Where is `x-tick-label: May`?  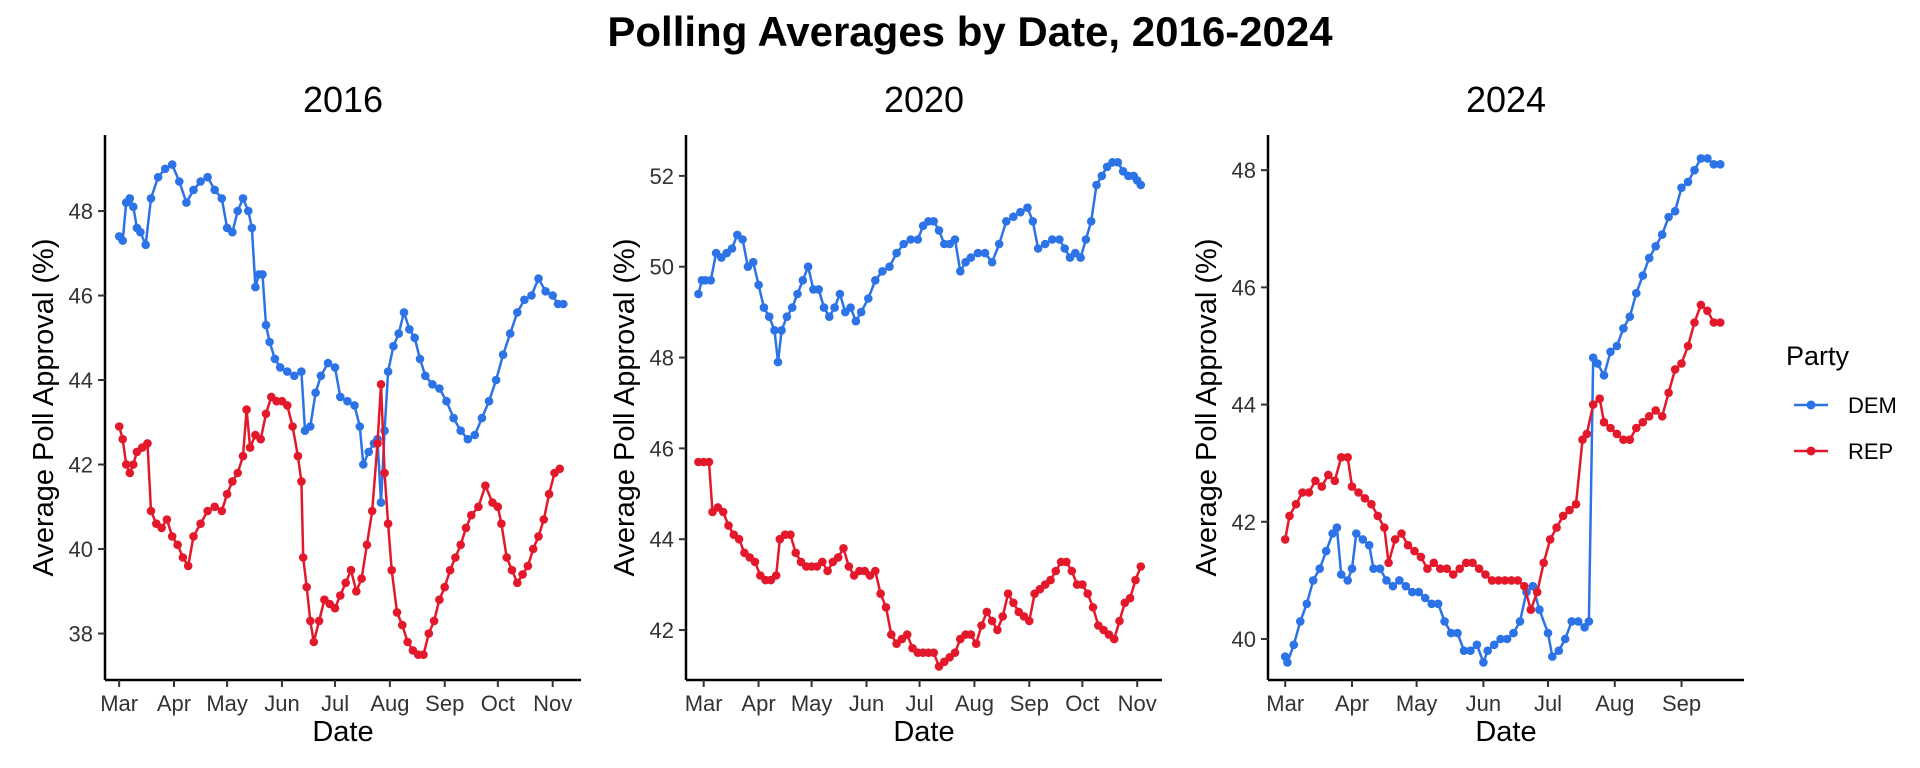
x-tick-label: May is located at coordinates (812, 703).